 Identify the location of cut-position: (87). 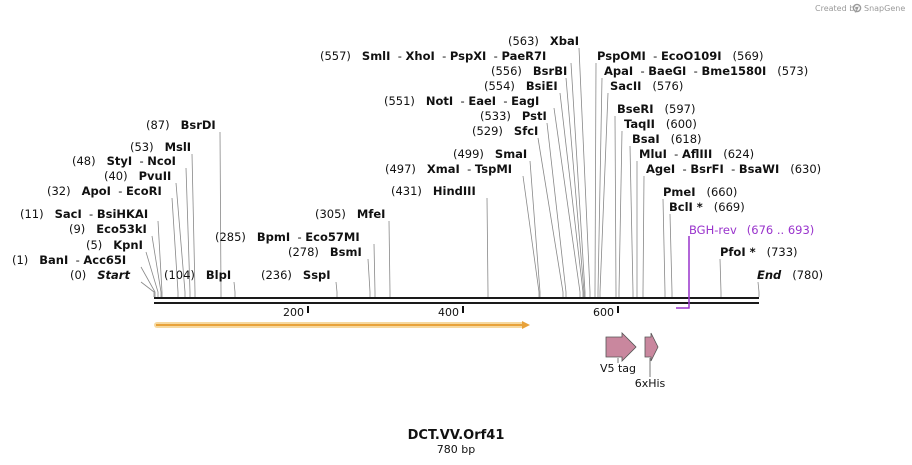
(158, 125).